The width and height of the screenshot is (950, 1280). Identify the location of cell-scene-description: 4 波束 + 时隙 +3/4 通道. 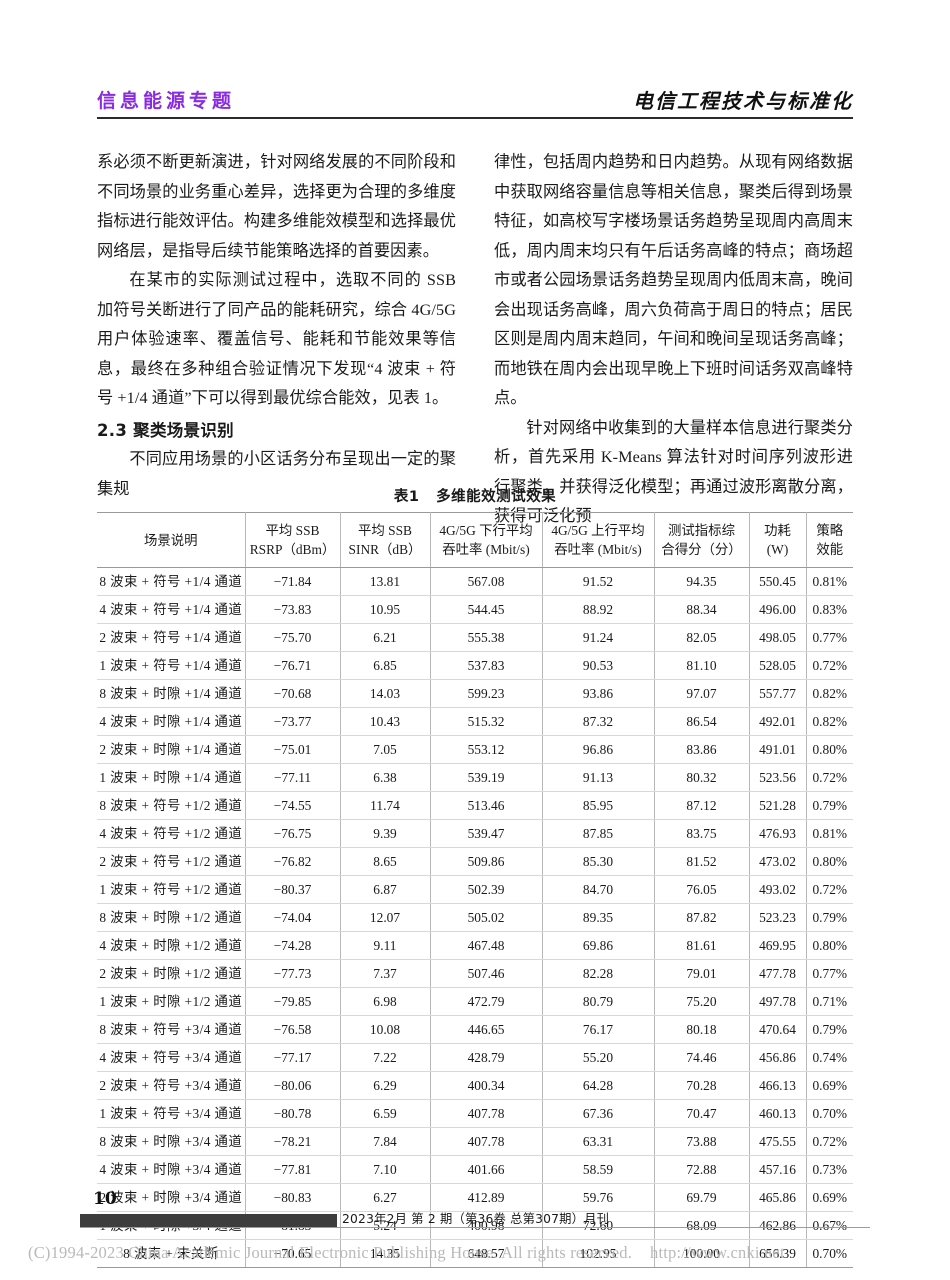
(171, 1169).